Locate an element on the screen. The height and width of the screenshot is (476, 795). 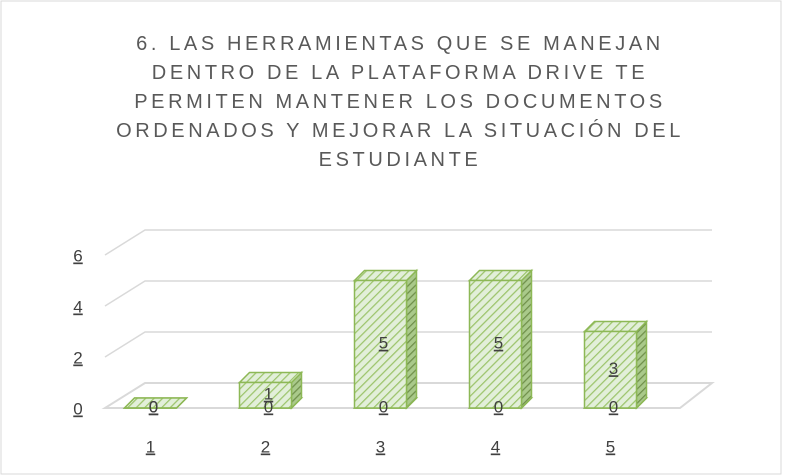
y-tick-label: 2 is located at coordinates (77, 357).